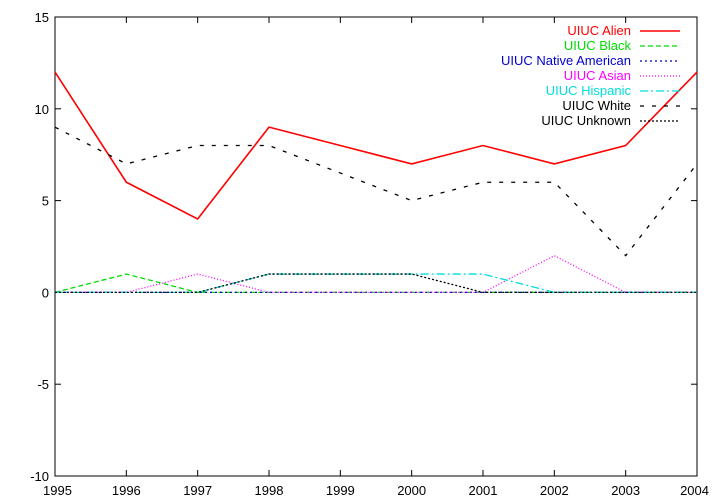 The width and height of the screenshot is (720, 504). Describe the element at coordinates (42, 109) in the screenshot. I see `y-tick-label: 10` at that location.